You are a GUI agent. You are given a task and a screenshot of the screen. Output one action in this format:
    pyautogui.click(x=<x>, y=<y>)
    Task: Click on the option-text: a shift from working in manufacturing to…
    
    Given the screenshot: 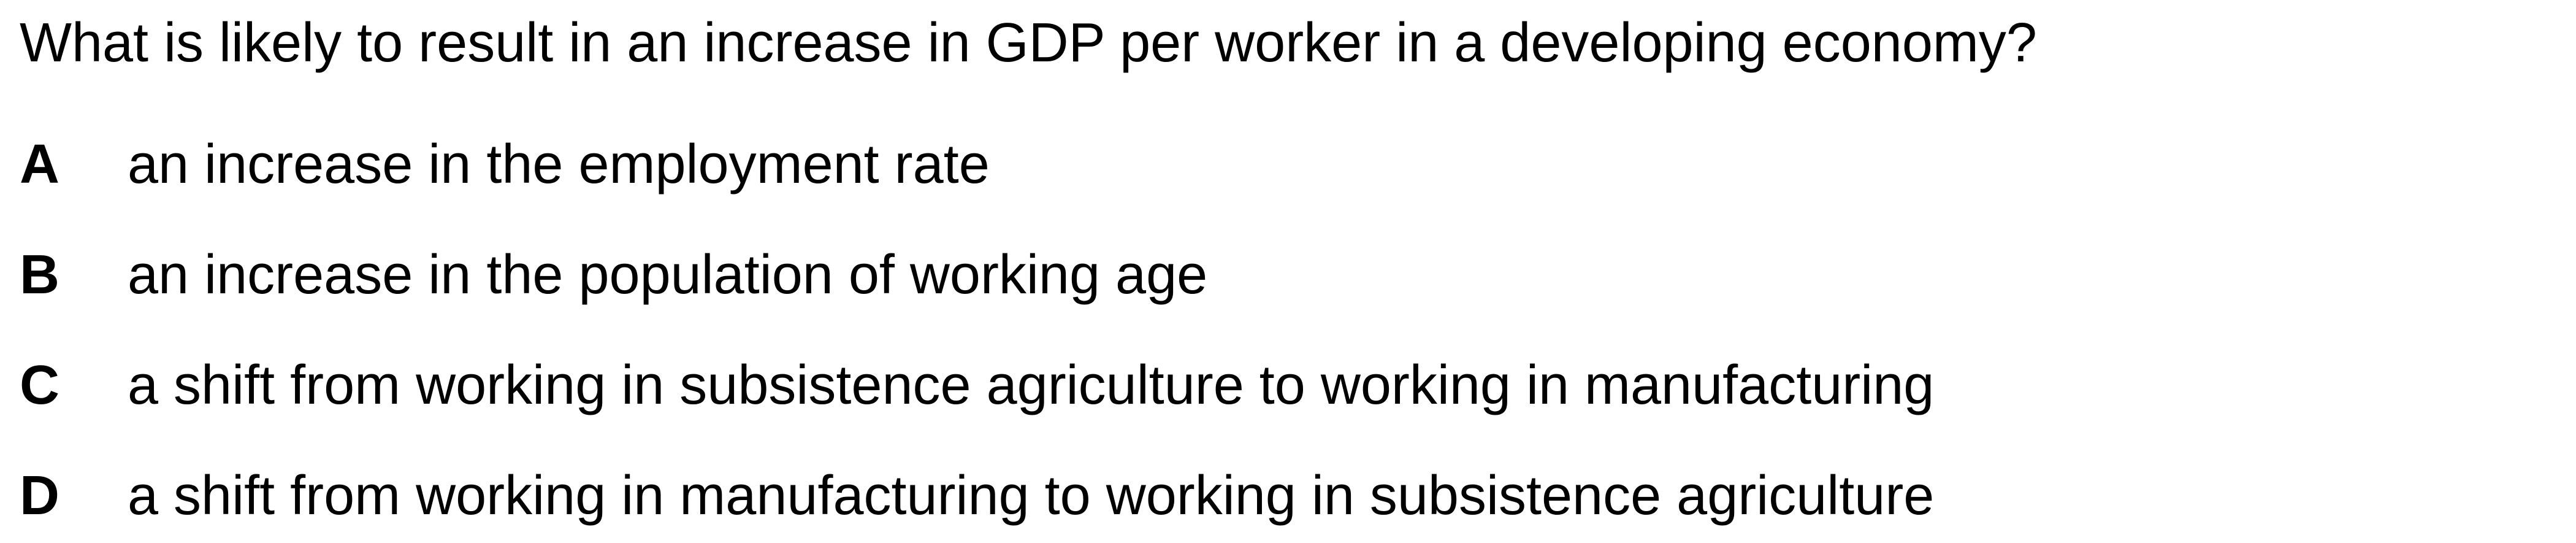 What is the action you would take?
    pyautogui.click(x=1031, y=495)
    